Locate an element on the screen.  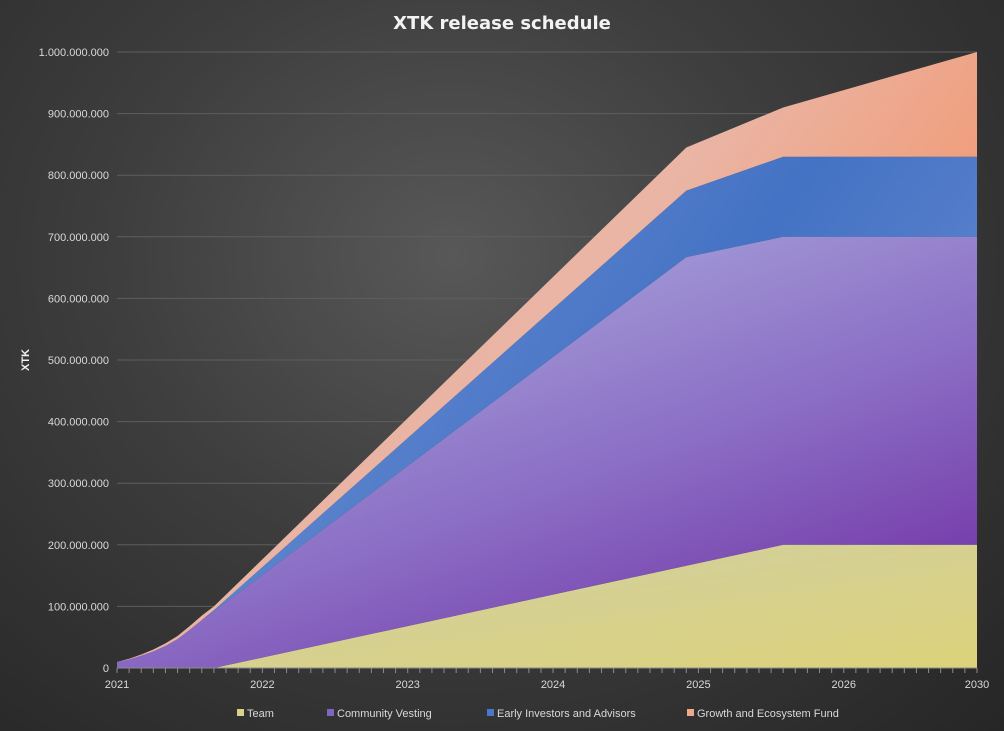
legend-label: Community Vesting is located at coordinates (384, 714).